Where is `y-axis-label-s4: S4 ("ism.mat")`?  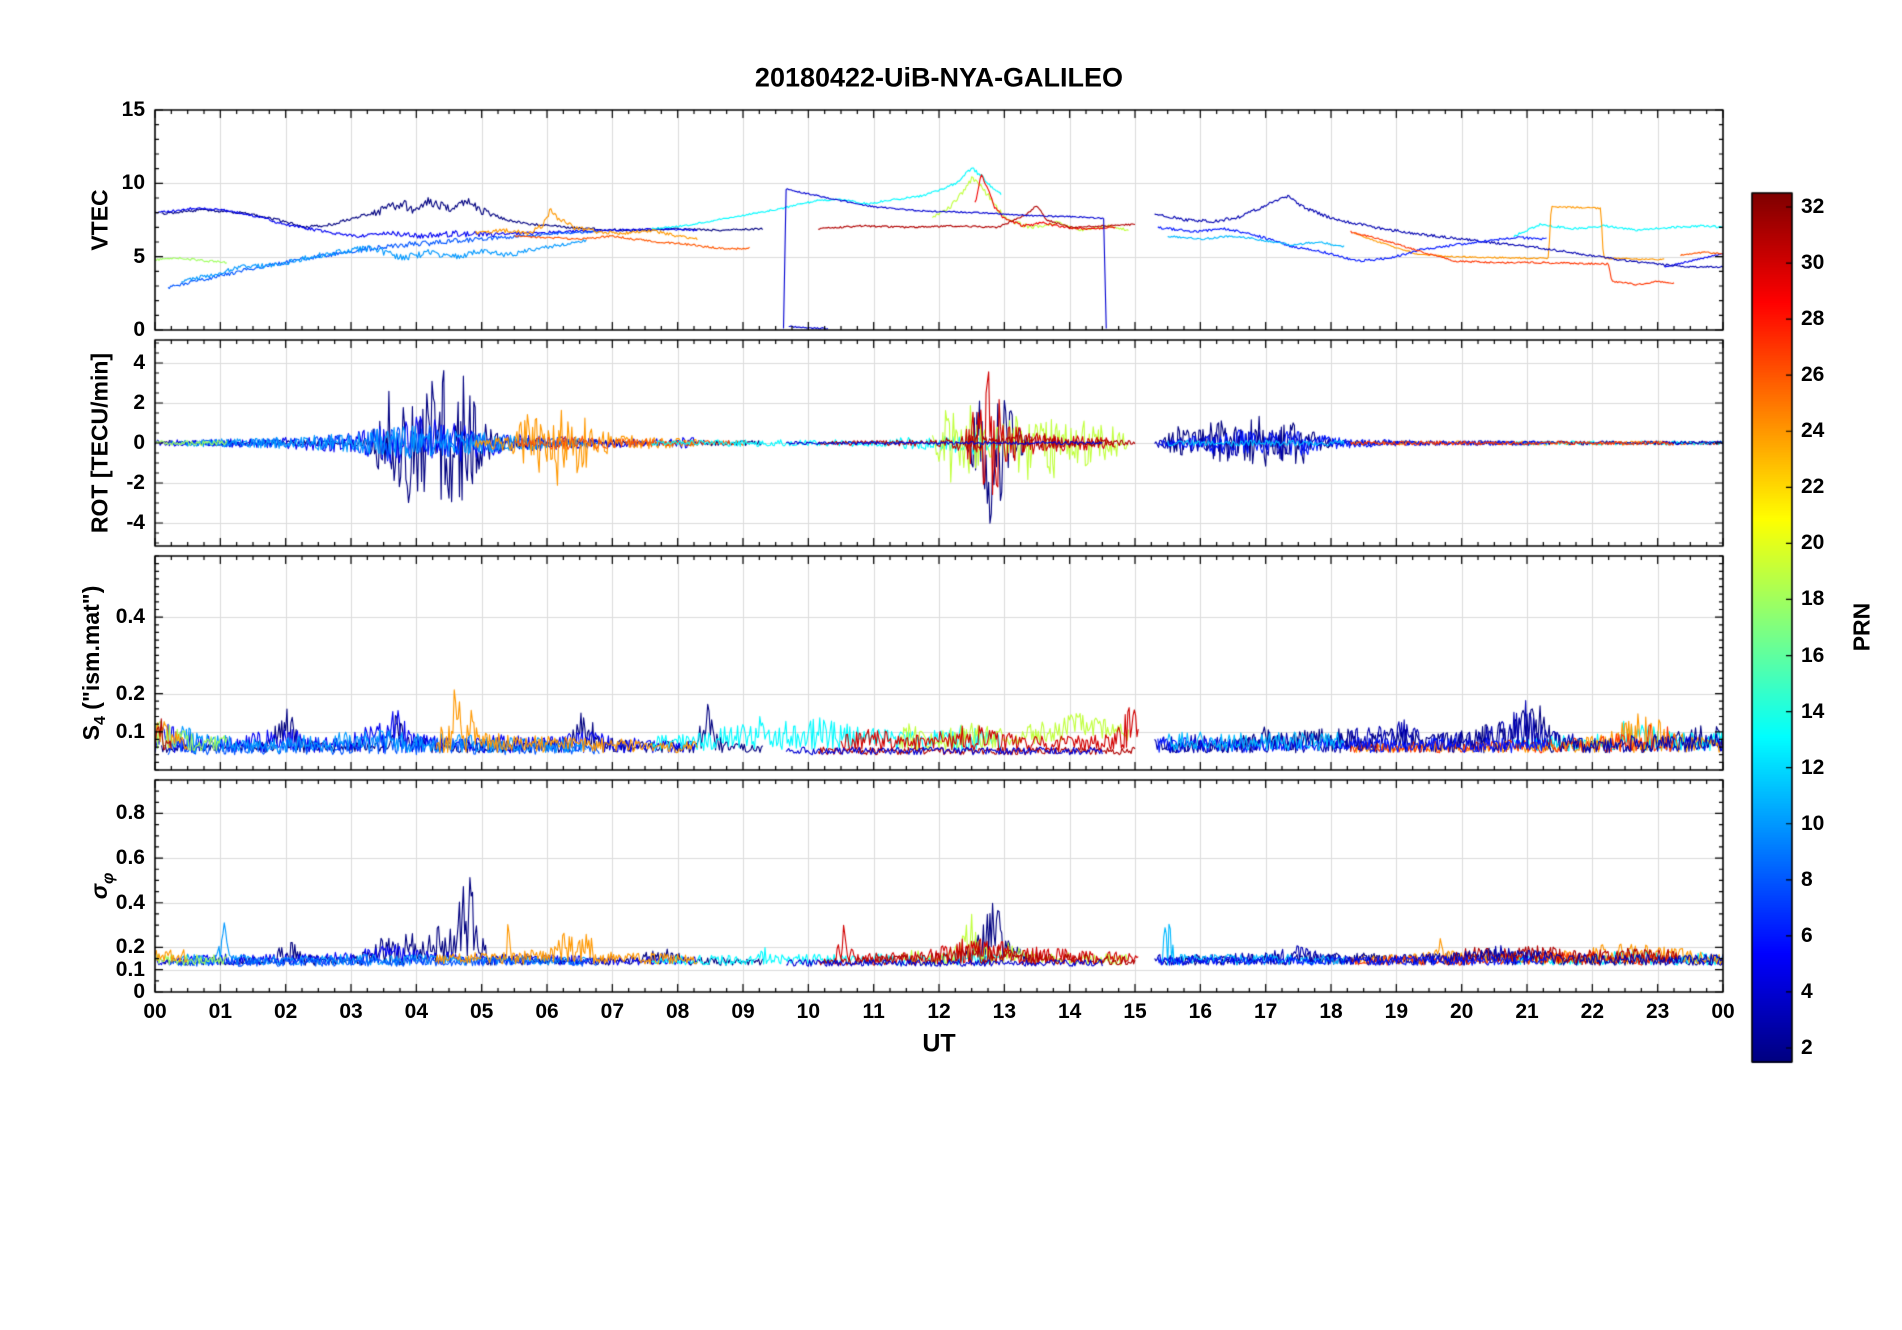 y-axis-label-s4: S4 ("ism.mat") is located at coordinates (94, 663).